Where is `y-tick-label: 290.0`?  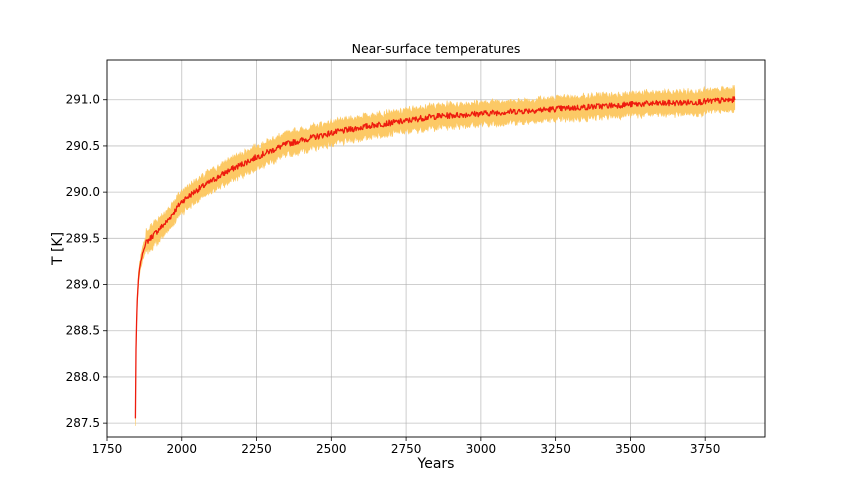 y-tick-label: 290.0 is located at coordinates (83, 192).